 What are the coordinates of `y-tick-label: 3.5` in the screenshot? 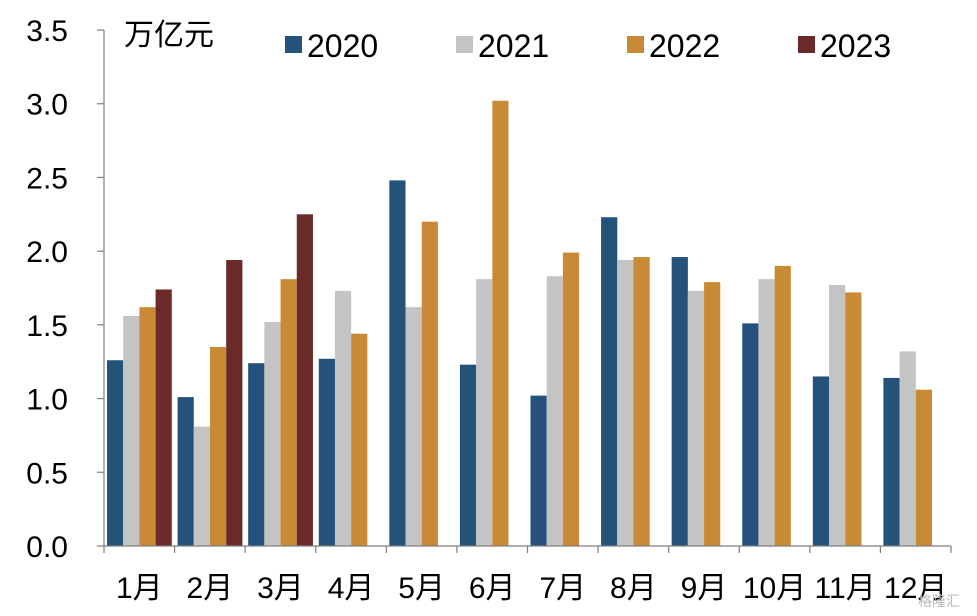 It's located at (47, 31).